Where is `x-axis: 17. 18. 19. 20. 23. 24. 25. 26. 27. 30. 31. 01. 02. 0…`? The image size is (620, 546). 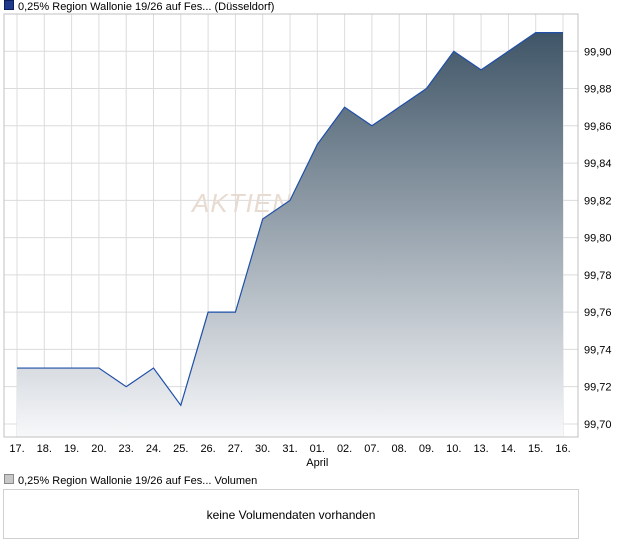 x-axis: 17. 18. 19. 20. 23. 24. 25. 26. 27. 30. 31. 01. 02. 0… is located at coordinates (289, 456).